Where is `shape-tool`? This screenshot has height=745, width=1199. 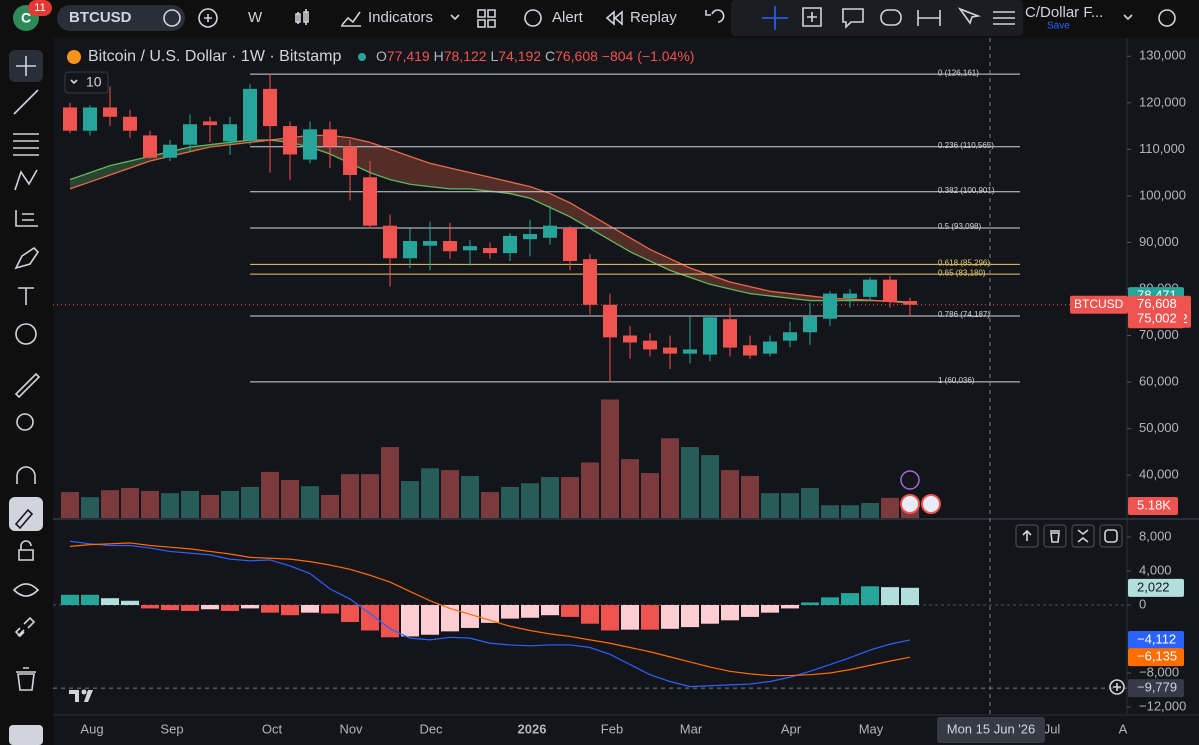
shape-tool is located at coordinates (891, 17).